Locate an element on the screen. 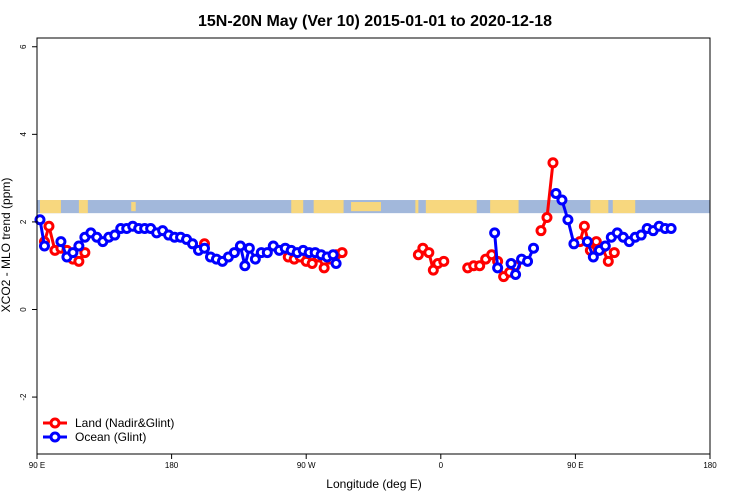 The width and height of the screenshot is (750, 500). x-tick-label: 90 W is located at coordinates (306, 465).